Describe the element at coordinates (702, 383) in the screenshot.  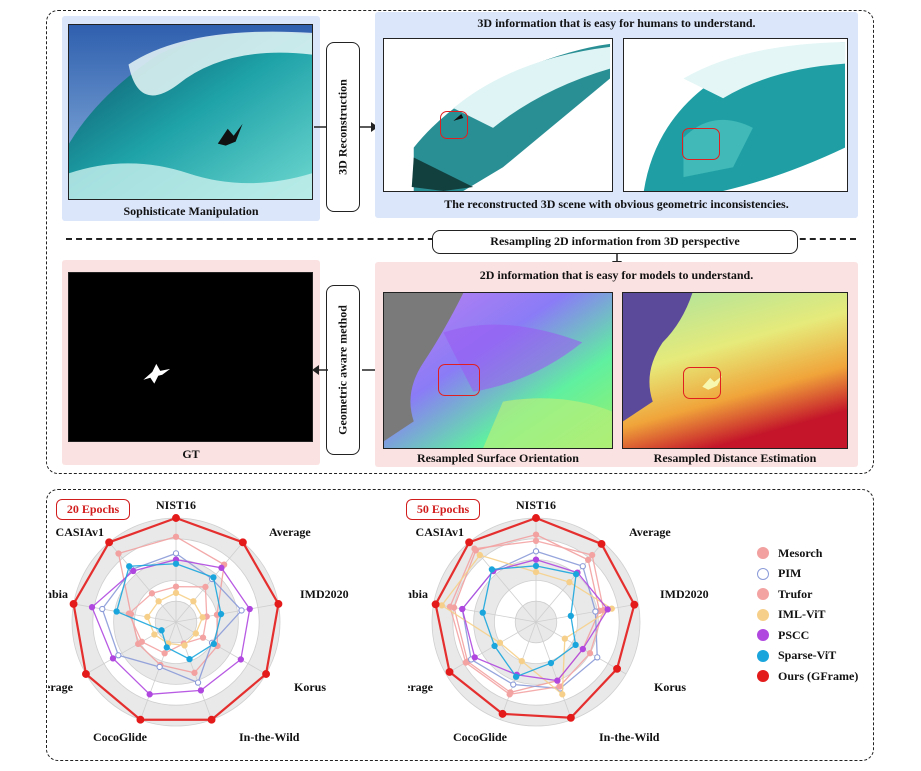
I see `distance-marker` at that location.